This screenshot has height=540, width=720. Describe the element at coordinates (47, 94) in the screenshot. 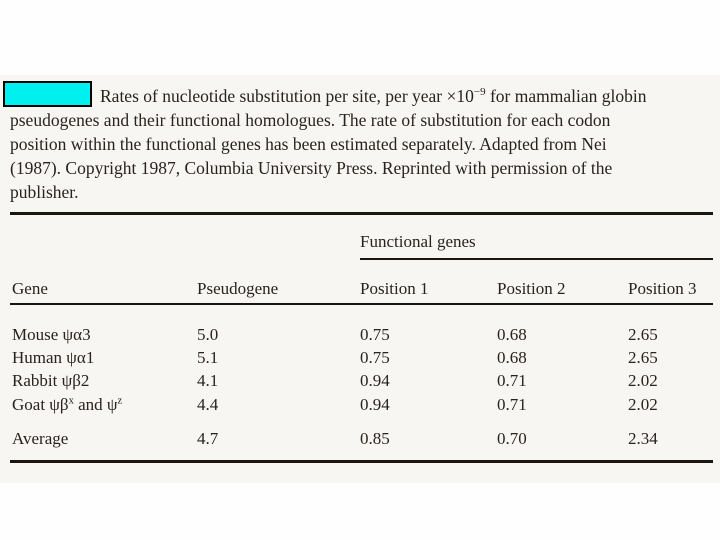

I see `highlight-box` at that location.